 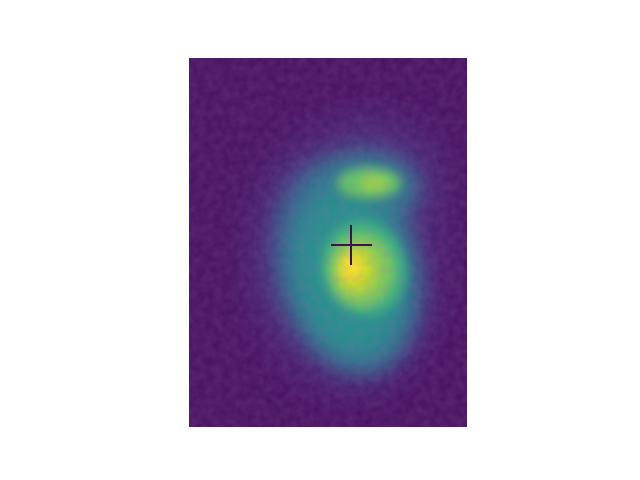 What do you see at coordinates (351, 245) in the screenshot?
I see `crosshair-icon` at bounding box center [351, 245].